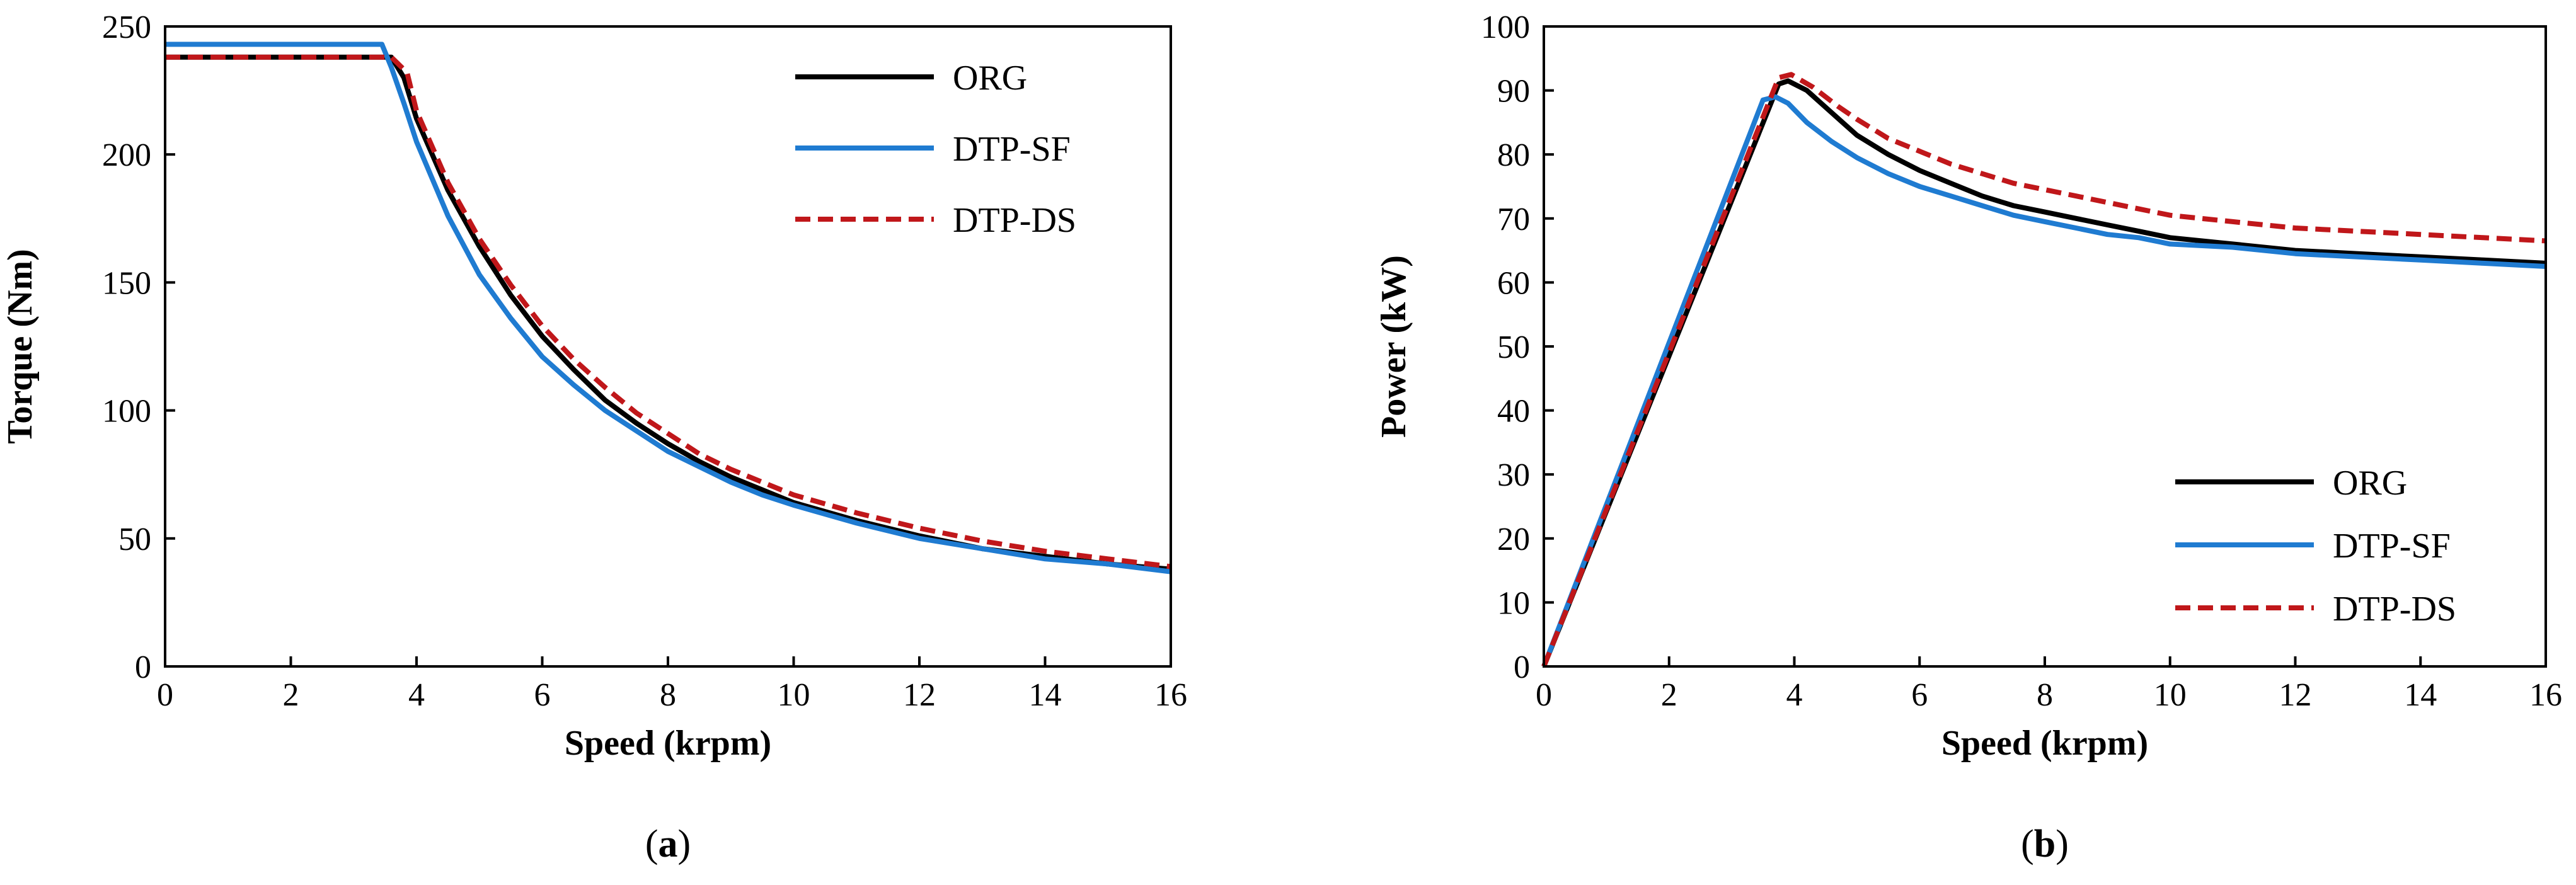  What do you see at coordinates (1513, 412) in the screenshot?
I see `y-tick-label: 40` at bounding box center [1513, 412].